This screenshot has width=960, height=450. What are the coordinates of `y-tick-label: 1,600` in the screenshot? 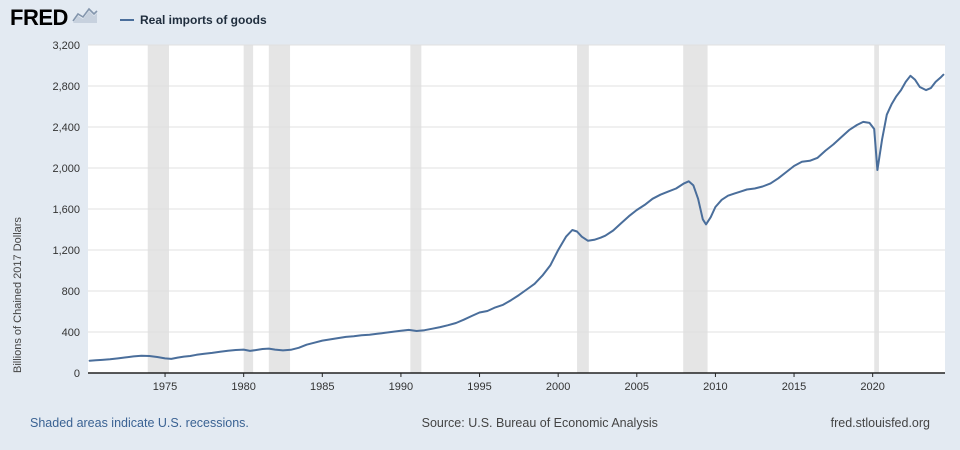 It's located at (66, 210).